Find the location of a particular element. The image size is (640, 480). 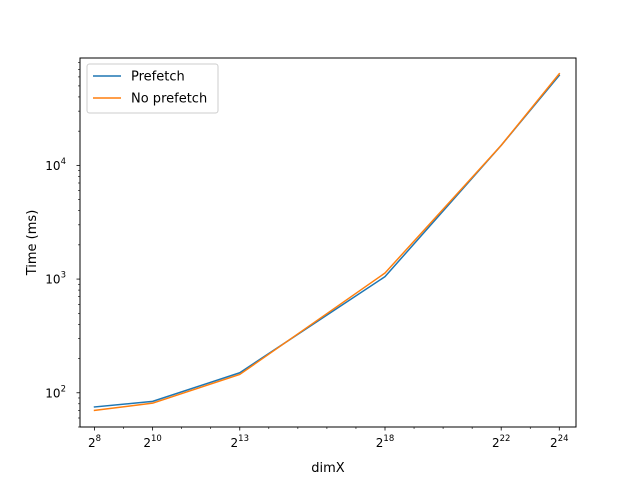

x-tick-label: 224 is located at coordinates (559, 442).